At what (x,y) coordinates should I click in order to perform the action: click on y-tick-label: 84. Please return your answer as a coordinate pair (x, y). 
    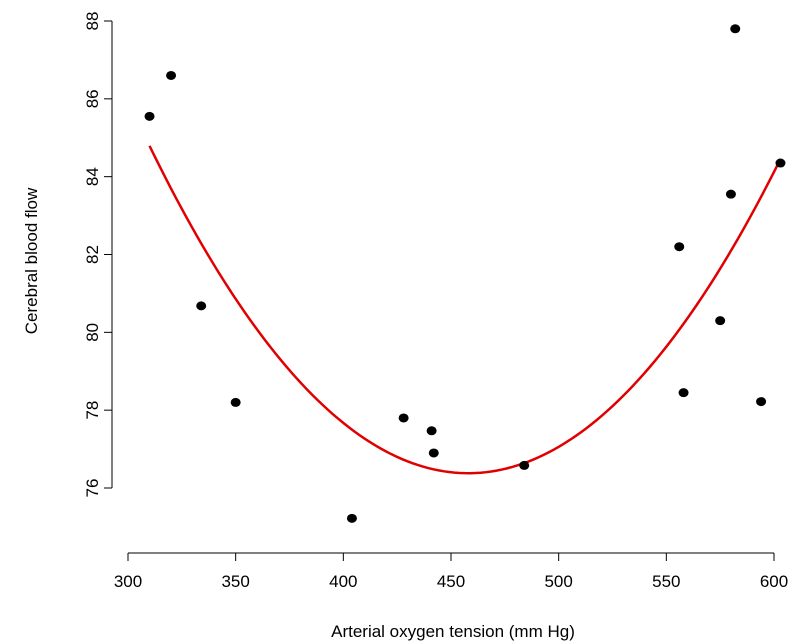
    Looking at the image, I should click on (92, 176).